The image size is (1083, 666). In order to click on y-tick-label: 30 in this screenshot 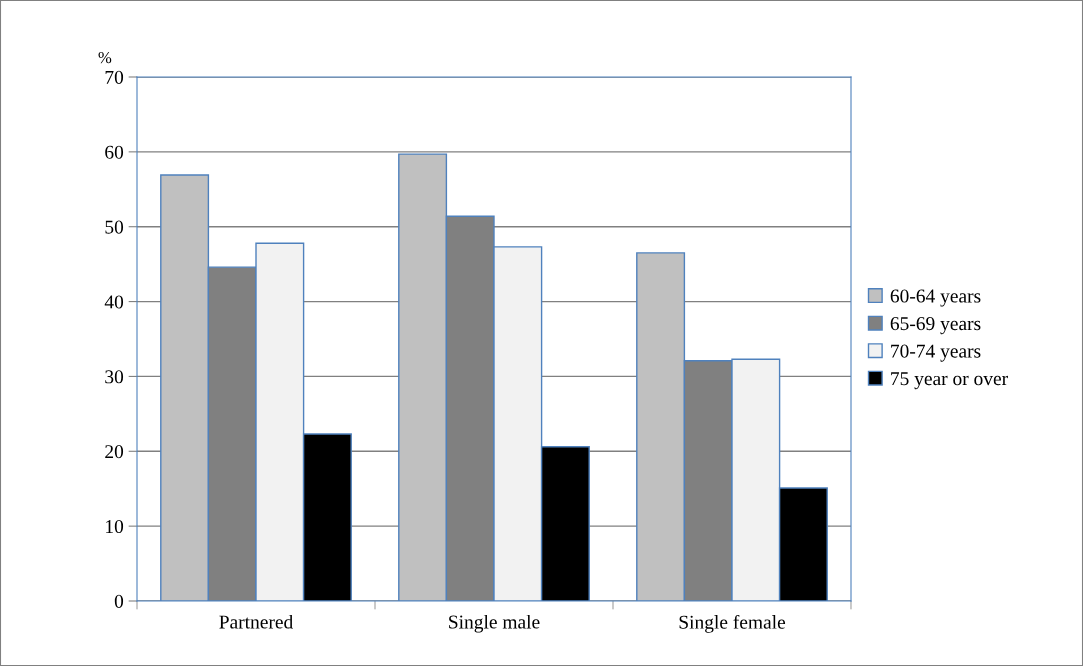, I will do `click(114, 377)`.